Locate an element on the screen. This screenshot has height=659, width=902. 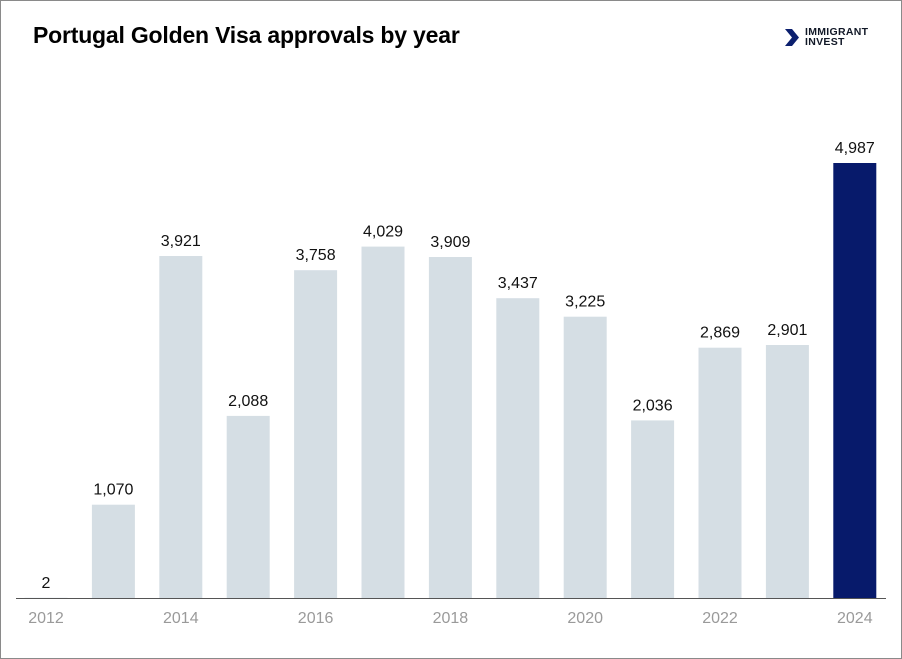
brand-line2: INVEST is located at coordinates (825, 42).